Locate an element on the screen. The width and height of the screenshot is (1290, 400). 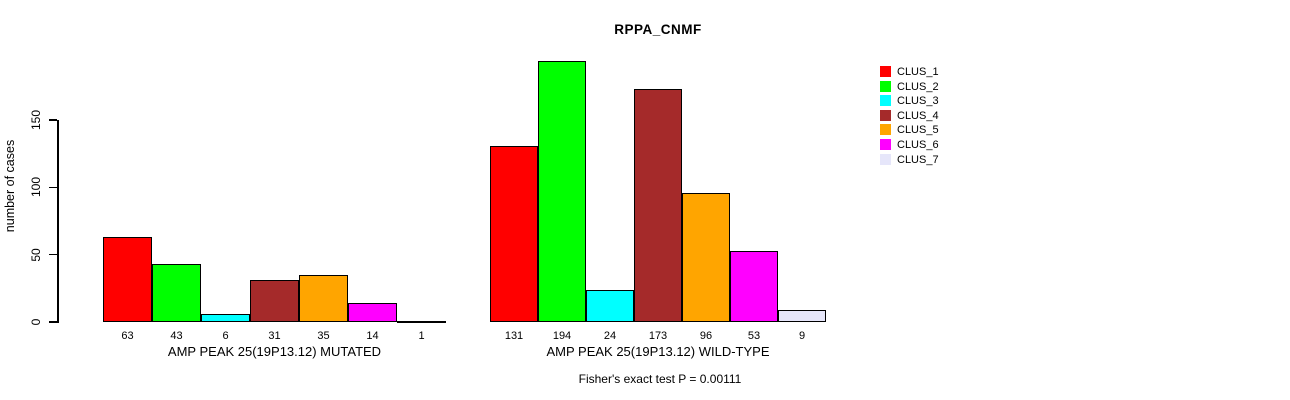
legend-label: CLUS_1 is located at coordinates (918, 72).